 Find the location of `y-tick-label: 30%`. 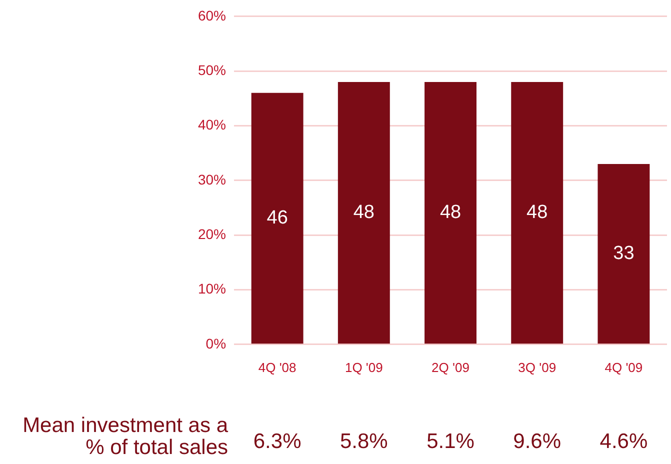

y-tick-label: 30% is located at coordinates (212, 179).